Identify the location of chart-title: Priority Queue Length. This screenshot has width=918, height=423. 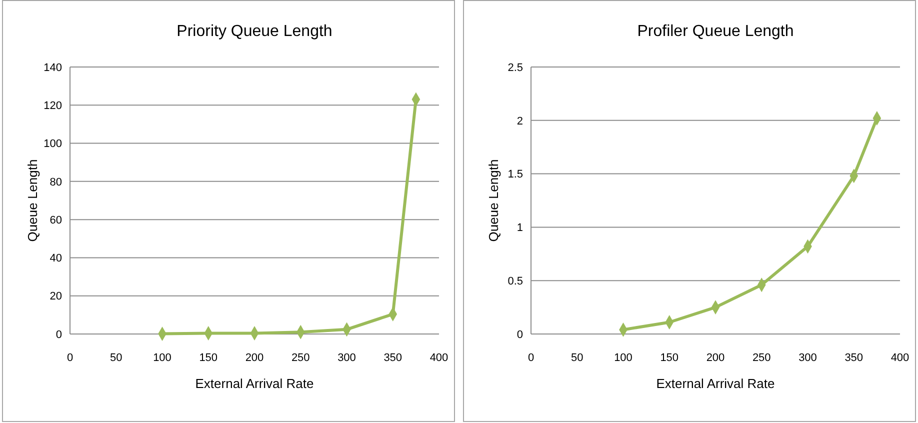
(254, 31).